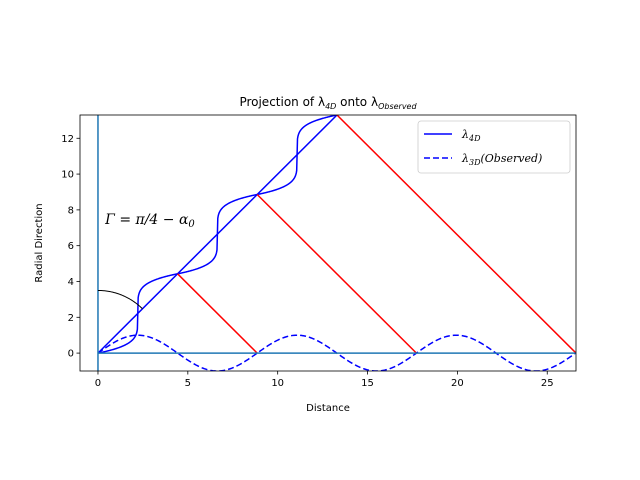 Image resolution: width=640 pixels, height=480 pixels. I want to click on title-mid: onto λ, so click(357, 102).